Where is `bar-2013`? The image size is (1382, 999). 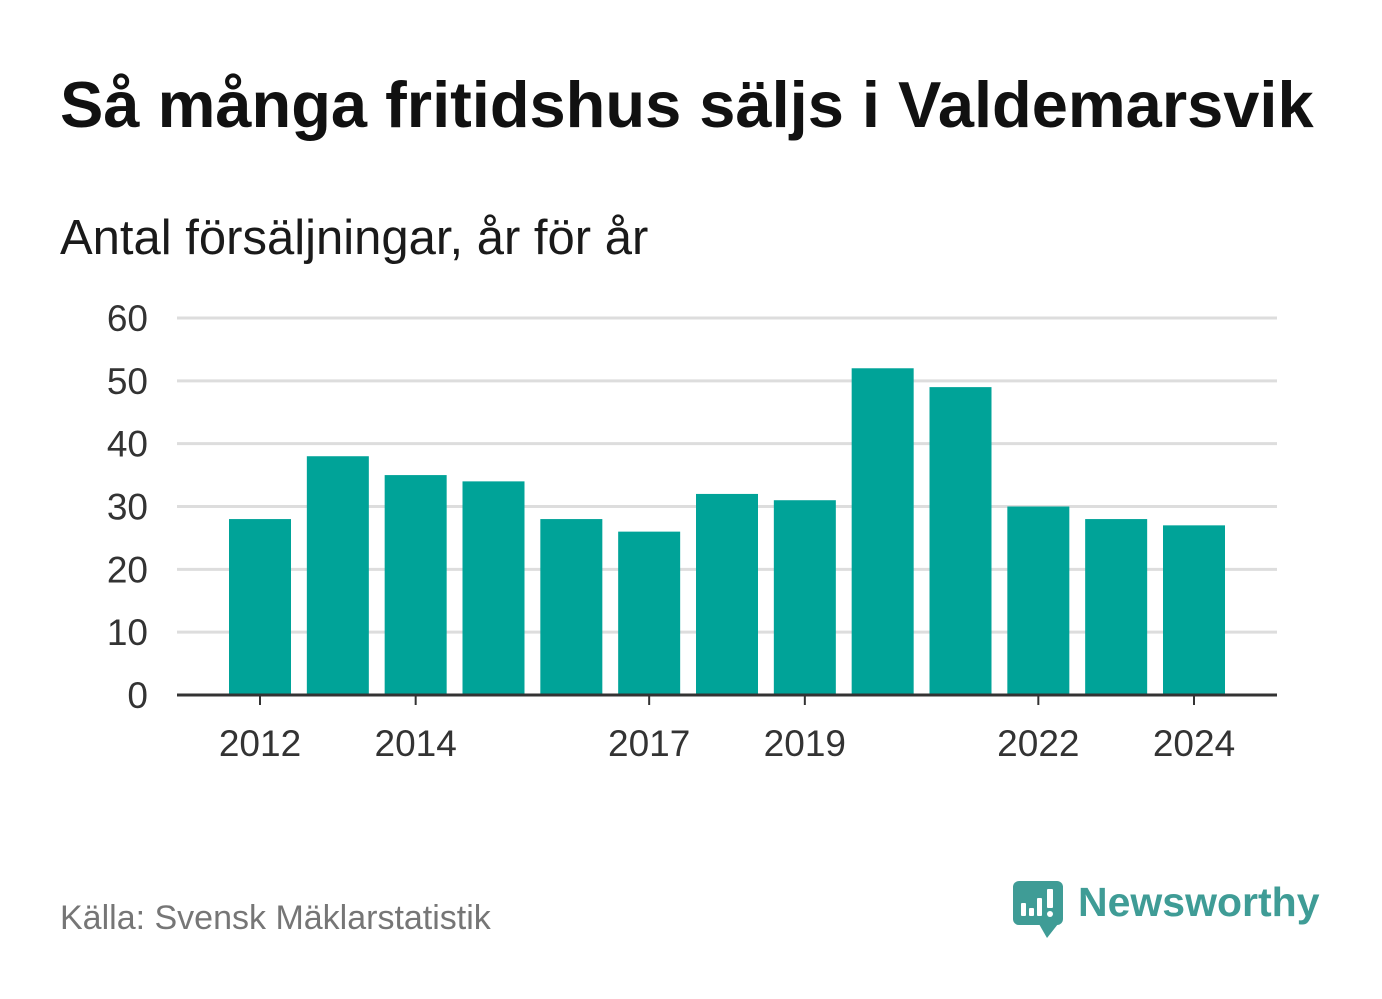 bar-2013 is located at coordinates (337, 575).